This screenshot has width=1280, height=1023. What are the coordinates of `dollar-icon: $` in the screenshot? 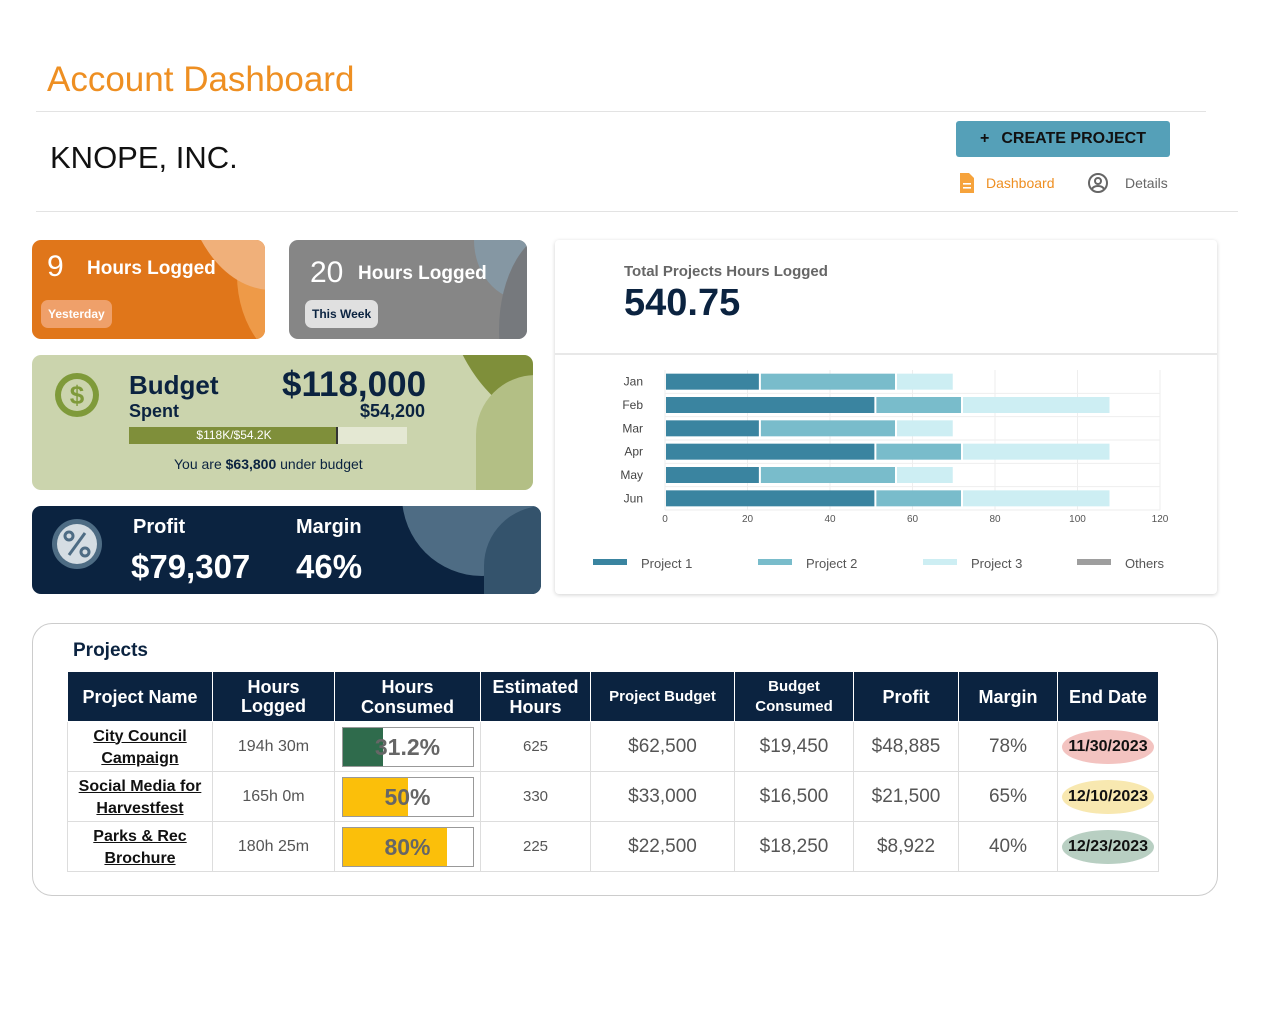 It's located at (77, 395).